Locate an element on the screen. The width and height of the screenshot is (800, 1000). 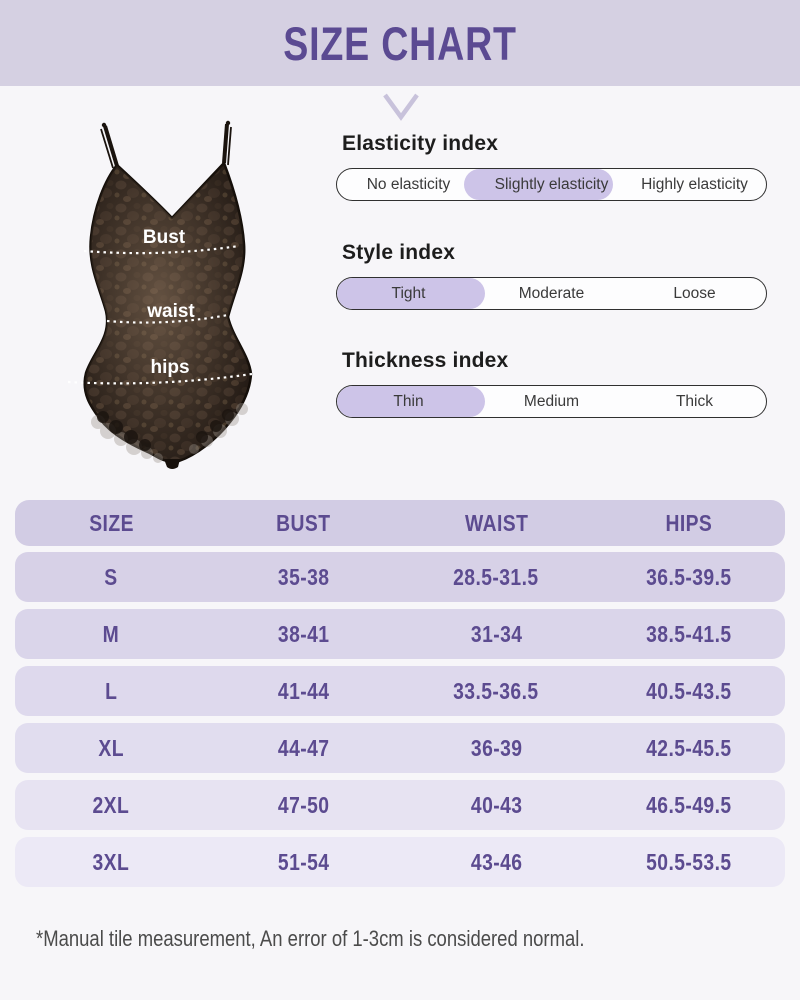
cell-hips: 40.5-43.5 is located at coordinates (689, 690).